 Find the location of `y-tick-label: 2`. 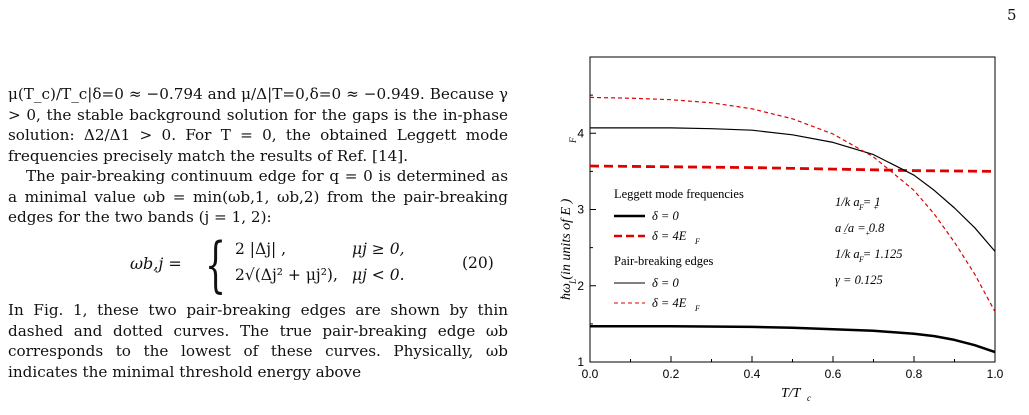

y-tick-label: 2 is located at coordinates (580, 286).